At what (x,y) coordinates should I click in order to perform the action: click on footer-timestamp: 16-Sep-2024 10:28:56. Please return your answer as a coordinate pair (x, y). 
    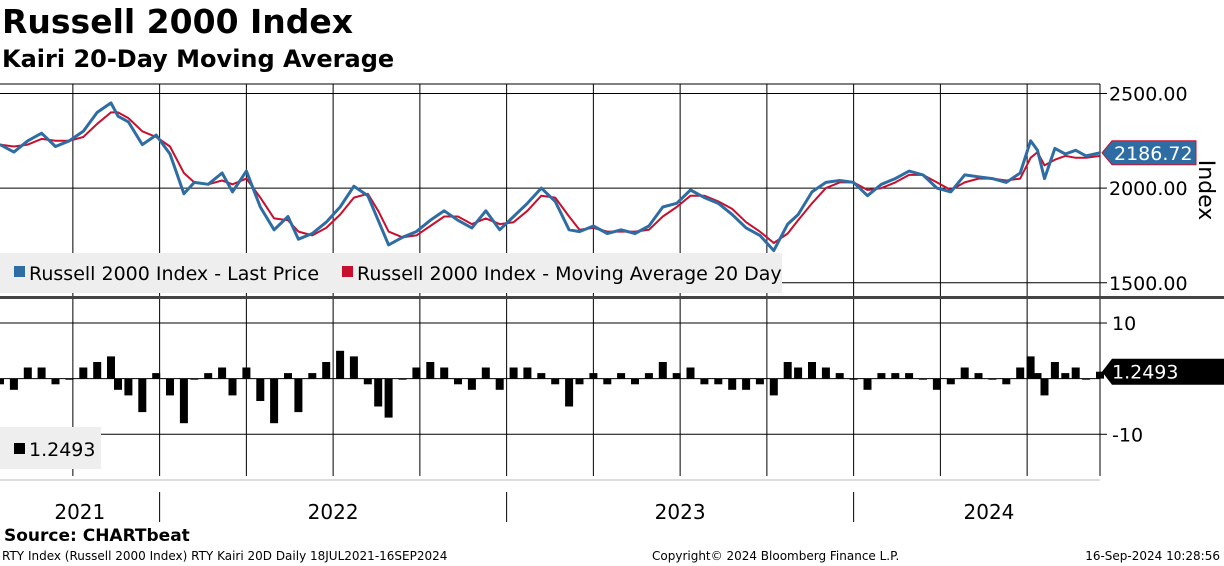
    Looking at the image, I should click on (1152, 556).